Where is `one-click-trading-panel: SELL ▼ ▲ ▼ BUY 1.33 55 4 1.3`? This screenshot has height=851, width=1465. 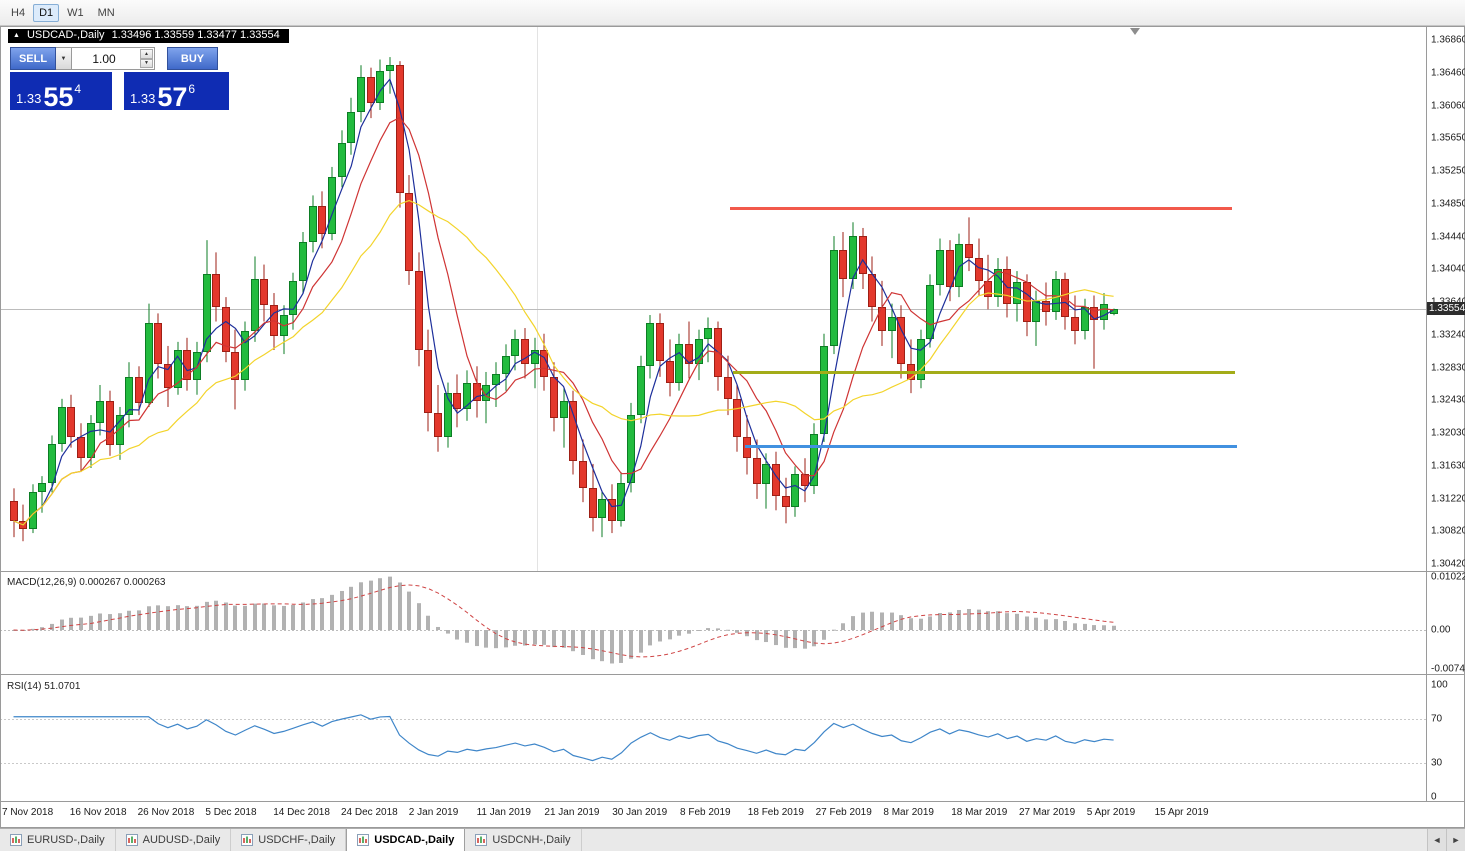
one-click-trading-panel: SELL ▼ ▲ ▼ BUY 1.33 55 4 1.3 is located at coordinates (119, 78).